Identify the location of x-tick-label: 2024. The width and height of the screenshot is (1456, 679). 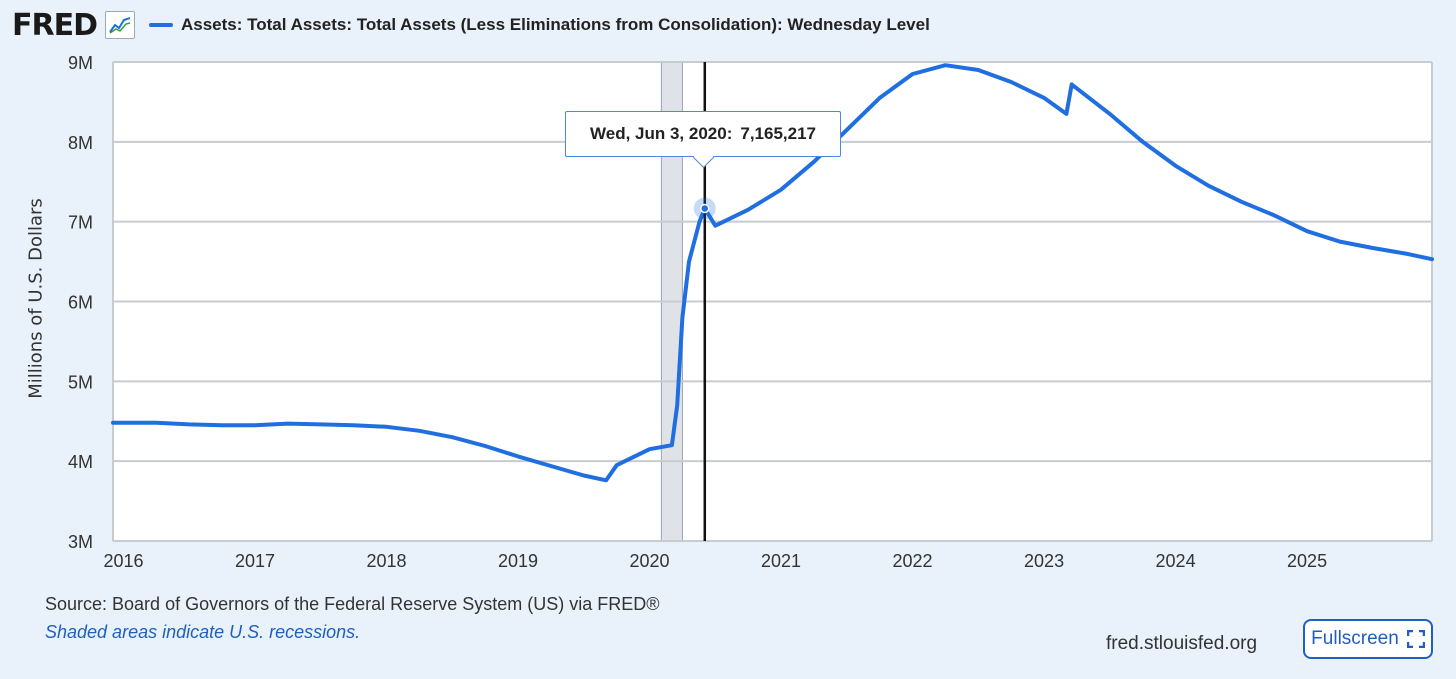
(1176, 561).